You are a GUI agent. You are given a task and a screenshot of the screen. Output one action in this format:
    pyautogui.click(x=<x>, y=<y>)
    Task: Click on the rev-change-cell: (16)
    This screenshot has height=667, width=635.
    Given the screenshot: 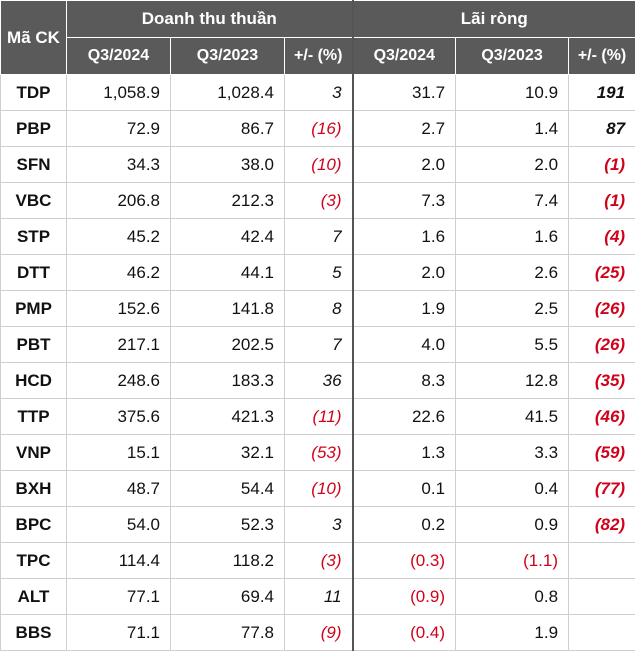 What is the action you would take?
    pyautogui.click(x=319, y=128)
    